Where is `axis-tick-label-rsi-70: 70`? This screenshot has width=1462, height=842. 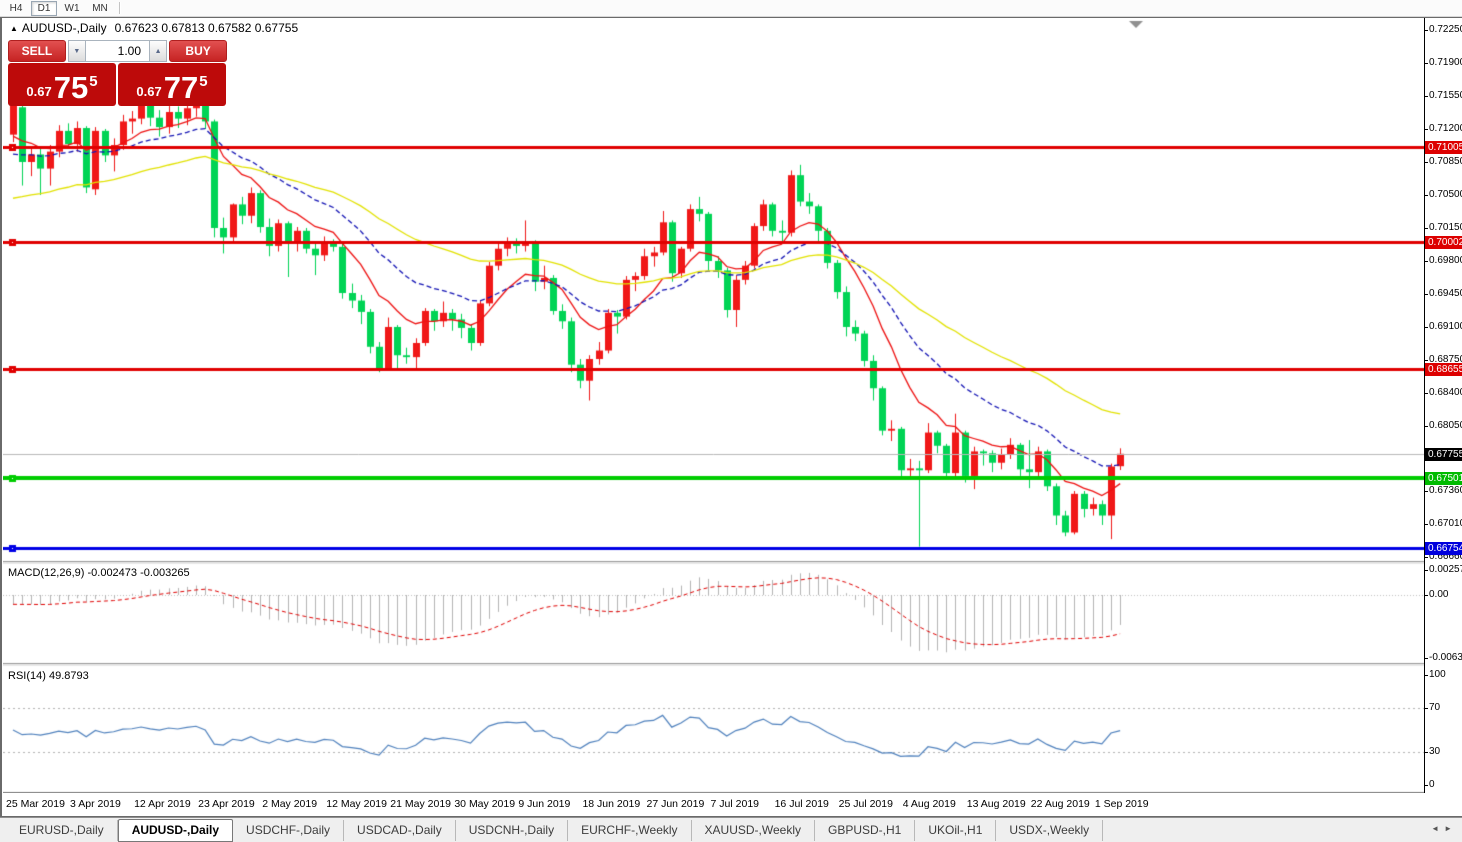
axis-tick-label-rsi-70: 70 is located at coordinates (1435, 707).